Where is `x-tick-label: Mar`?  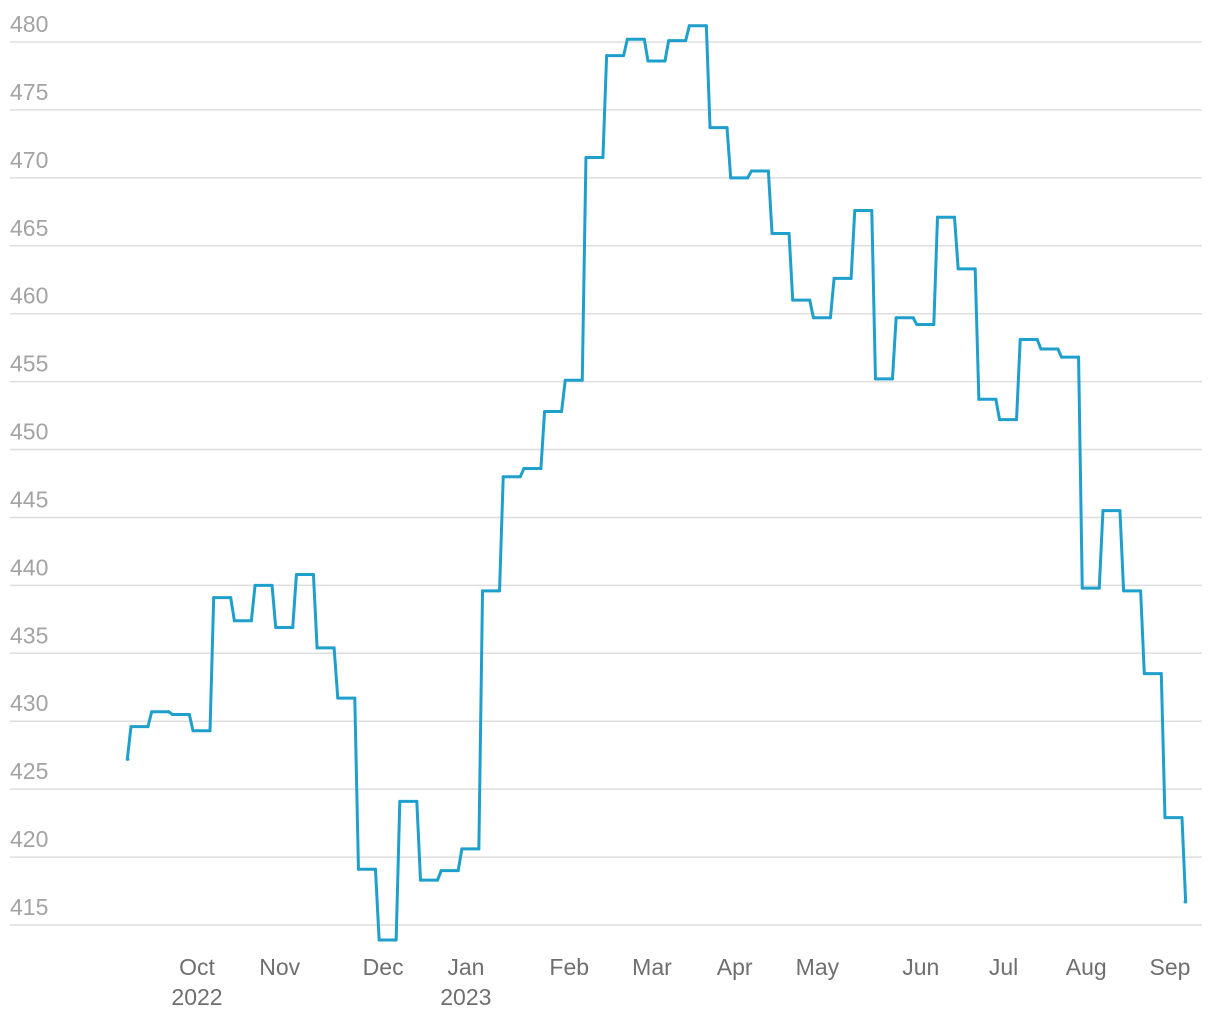
x-tick-label: Mar is located at coordinates (652, 967).